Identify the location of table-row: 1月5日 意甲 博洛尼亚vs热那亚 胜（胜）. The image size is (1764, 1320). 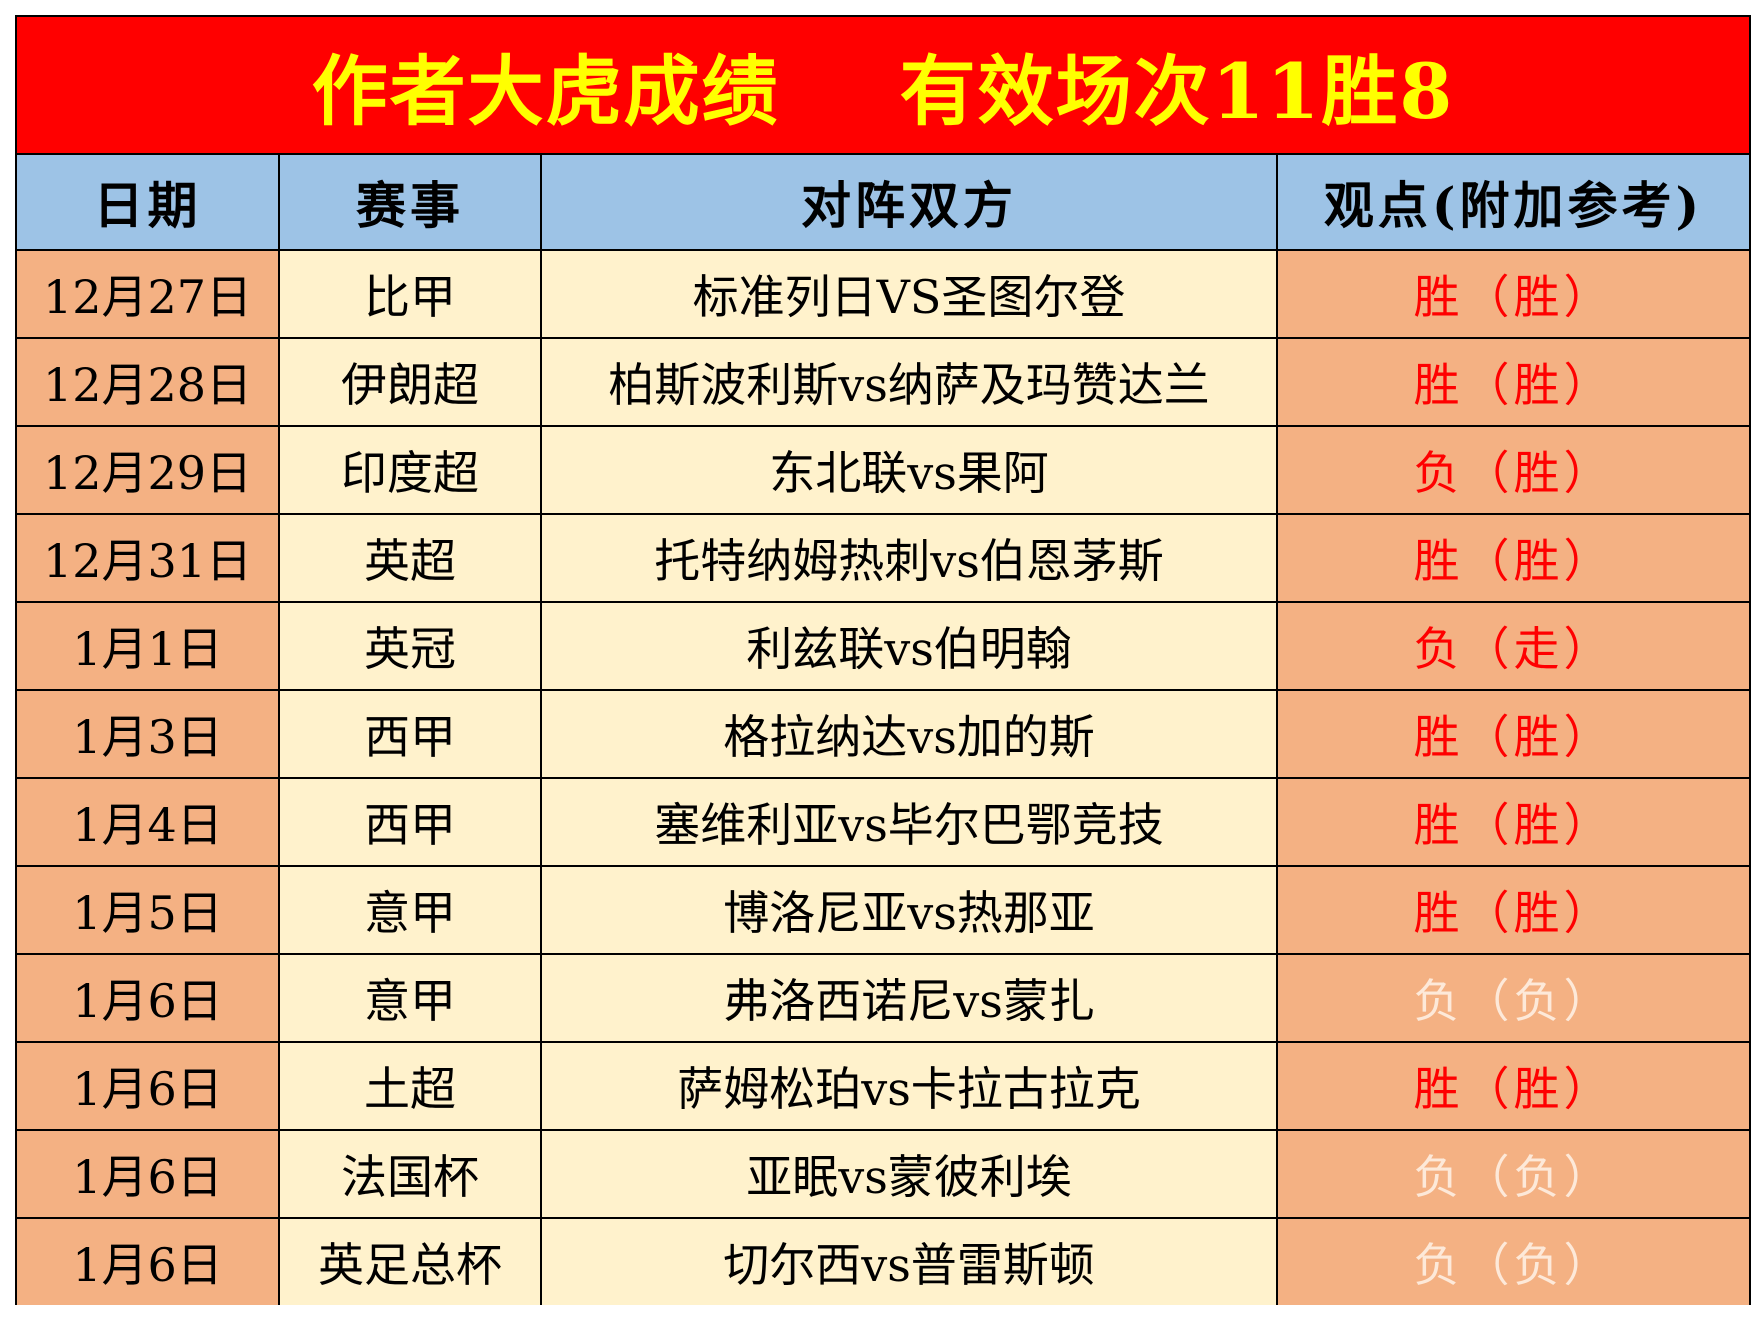
(883, 910).